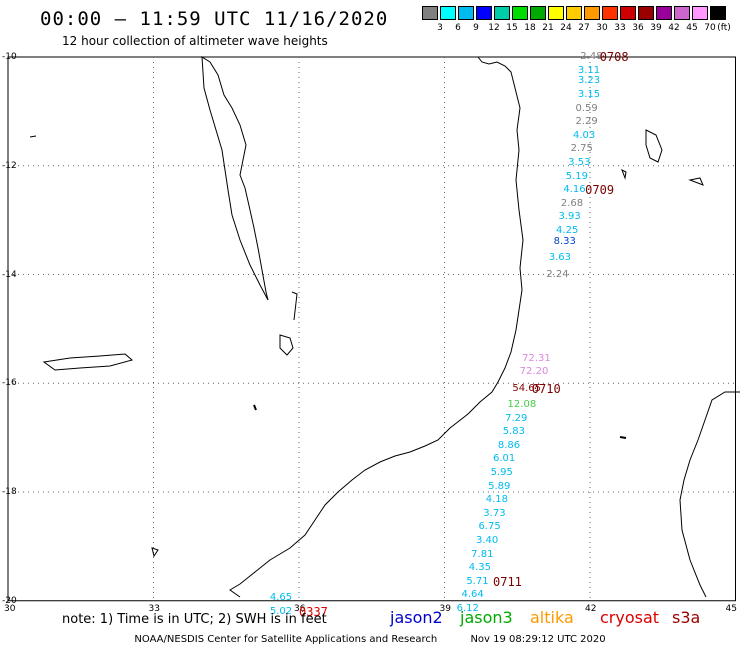  I want to click on swh-value: 5.89, so click(499, 486).